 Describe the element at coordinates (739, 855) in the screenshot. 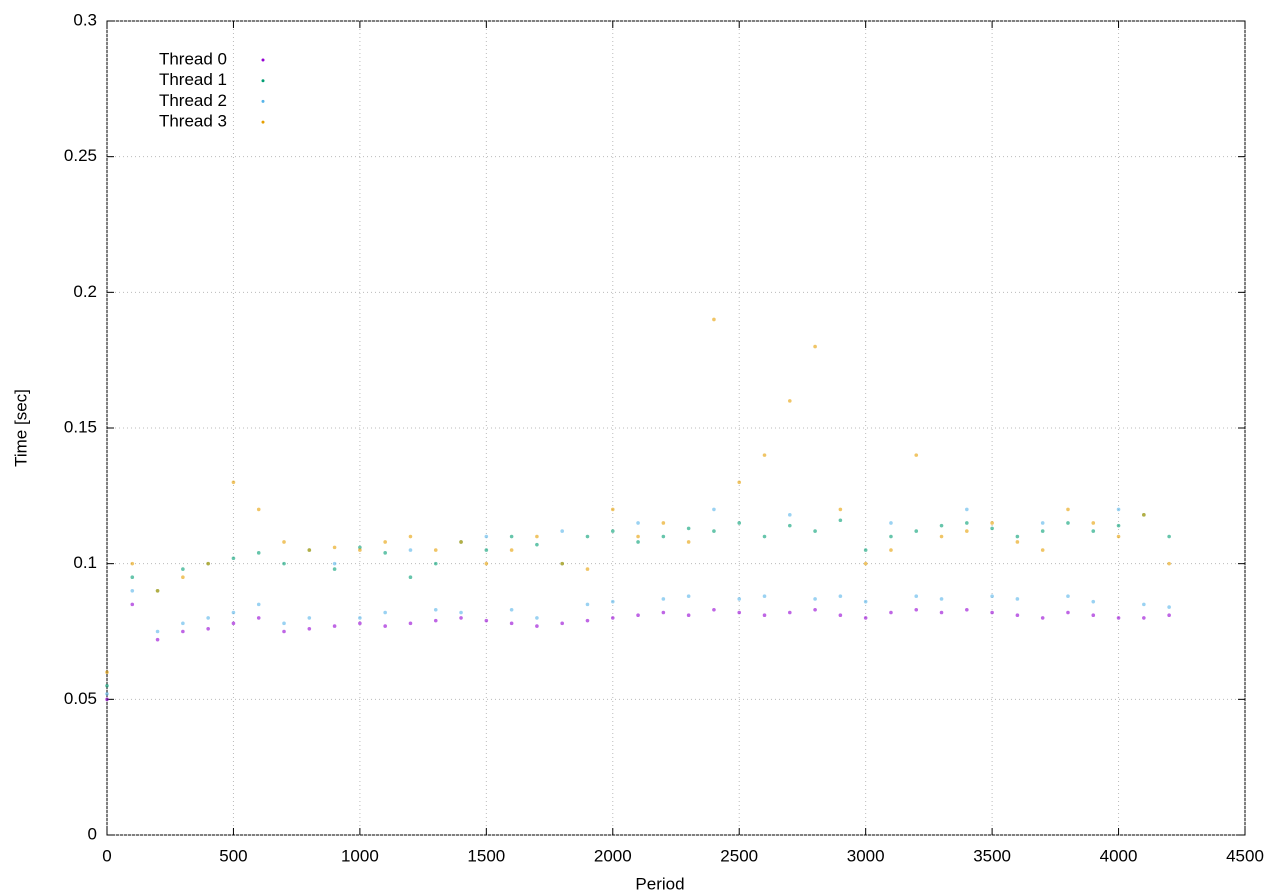

I see `x-tick-label: 2500` at that location.